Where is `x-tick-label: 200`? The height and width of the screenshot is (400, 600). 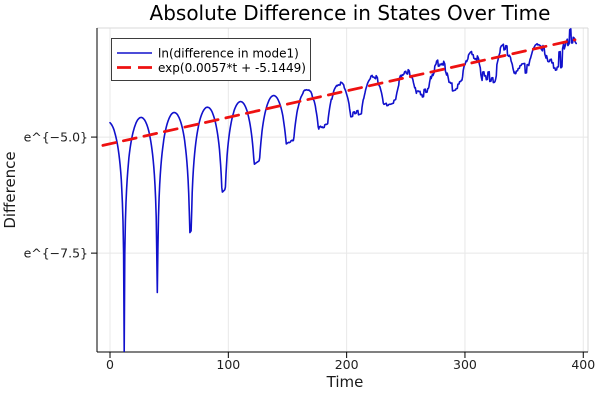 x-tick-label: 200 is located at coordinates (347, 364).